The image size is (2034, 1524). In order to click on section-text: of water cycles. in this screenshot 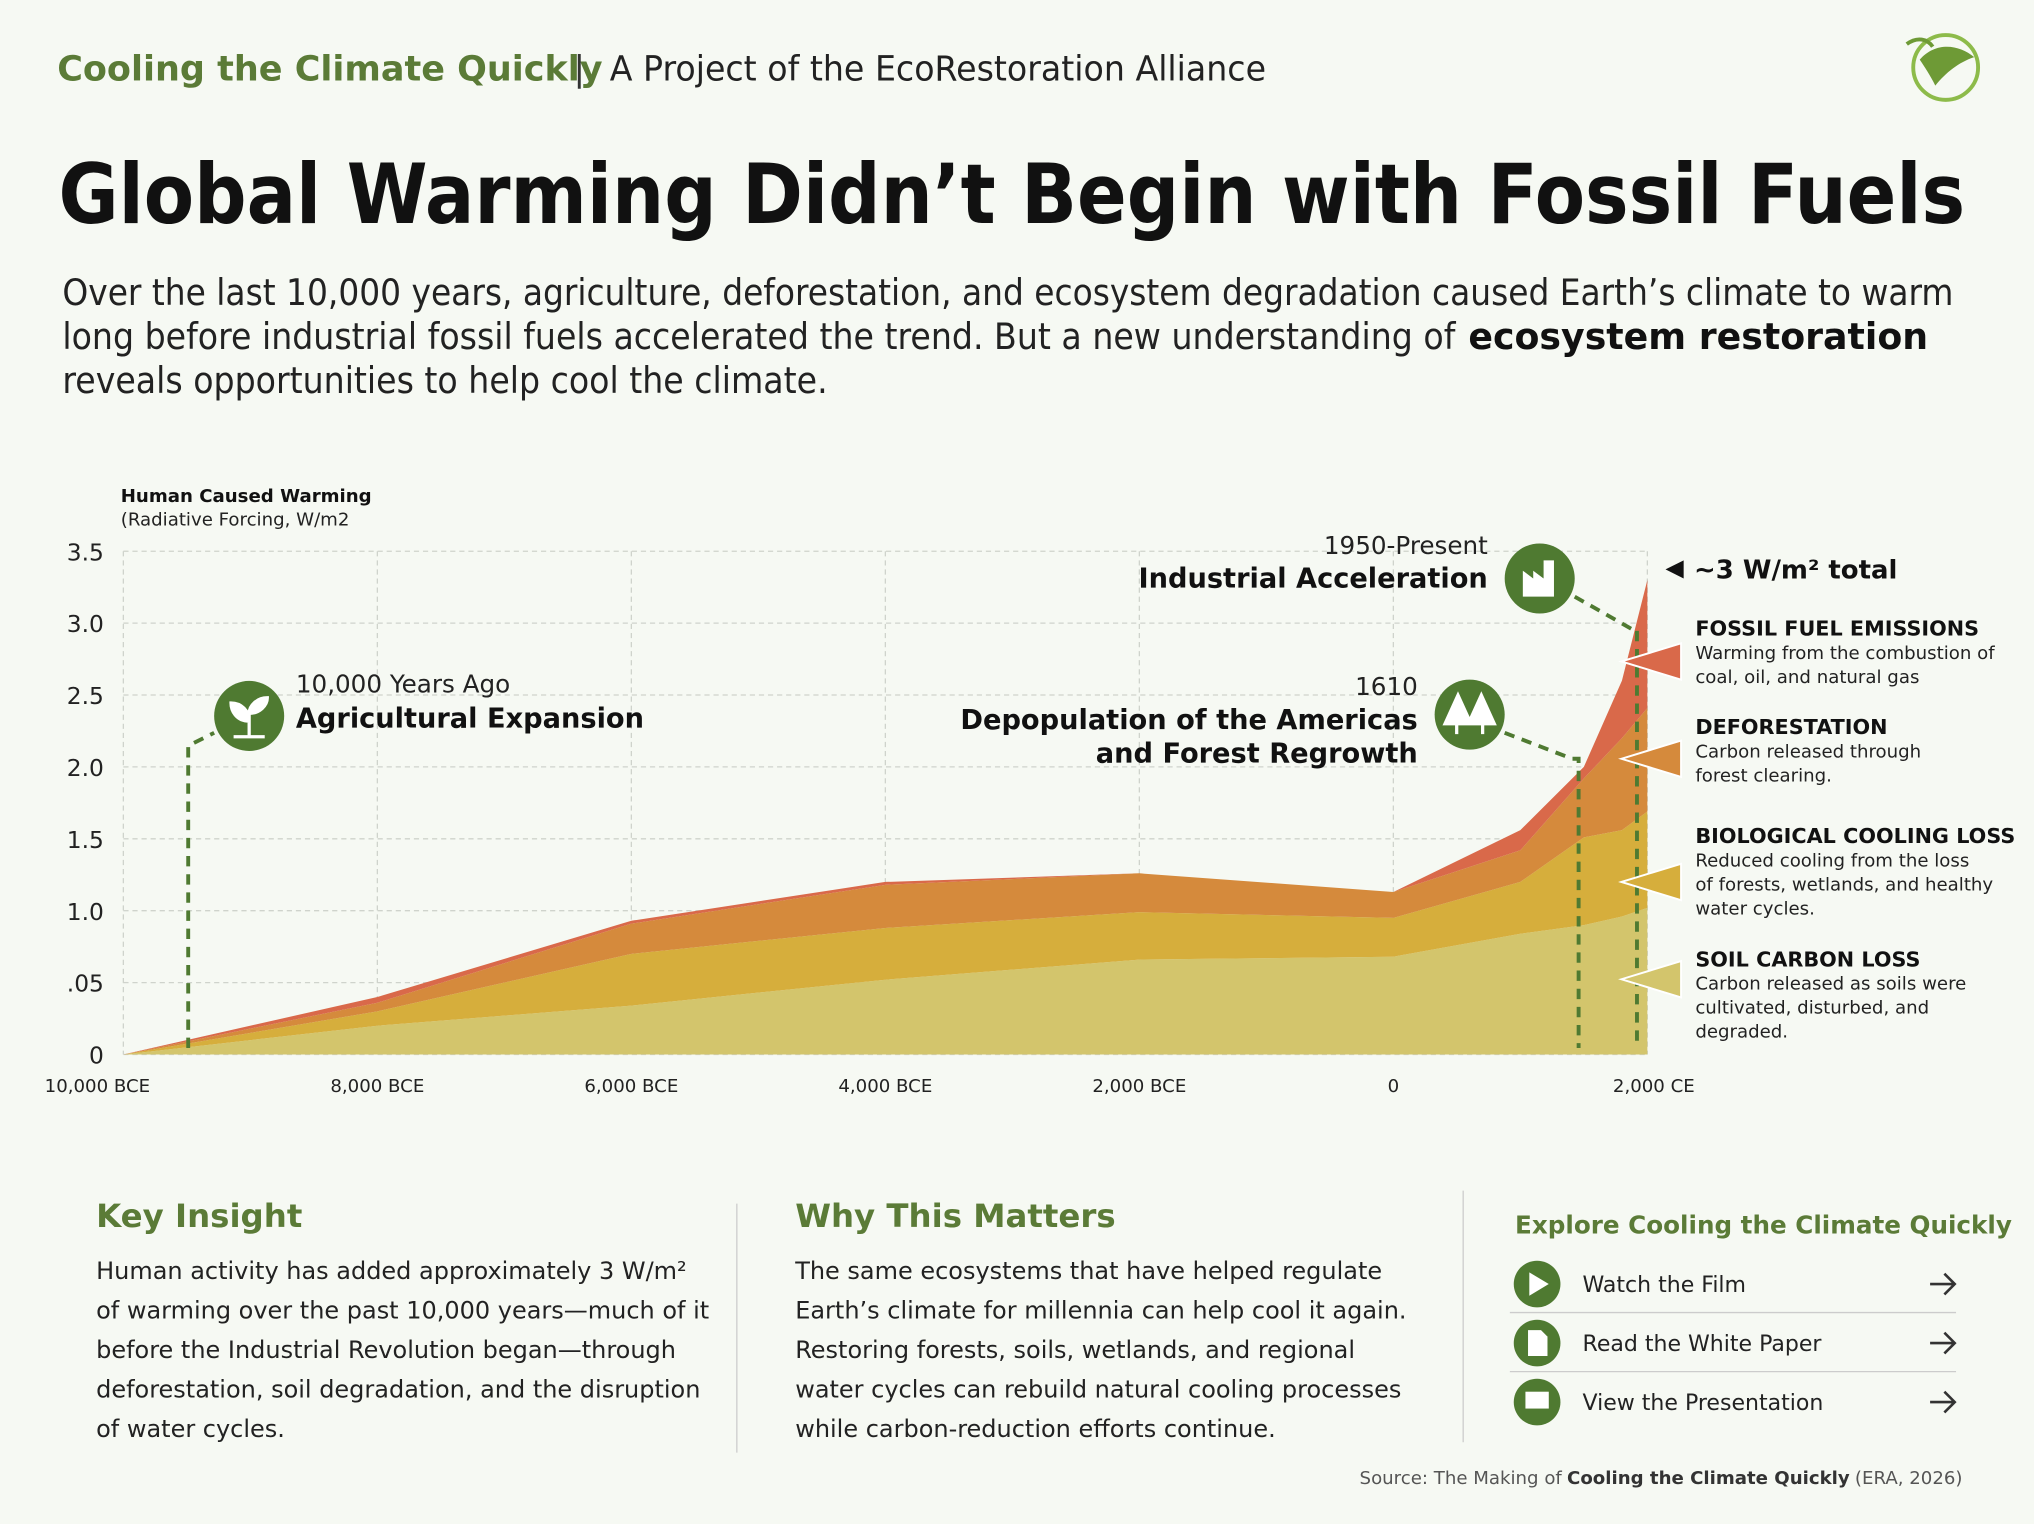, I will do `click(190, 1429)`.